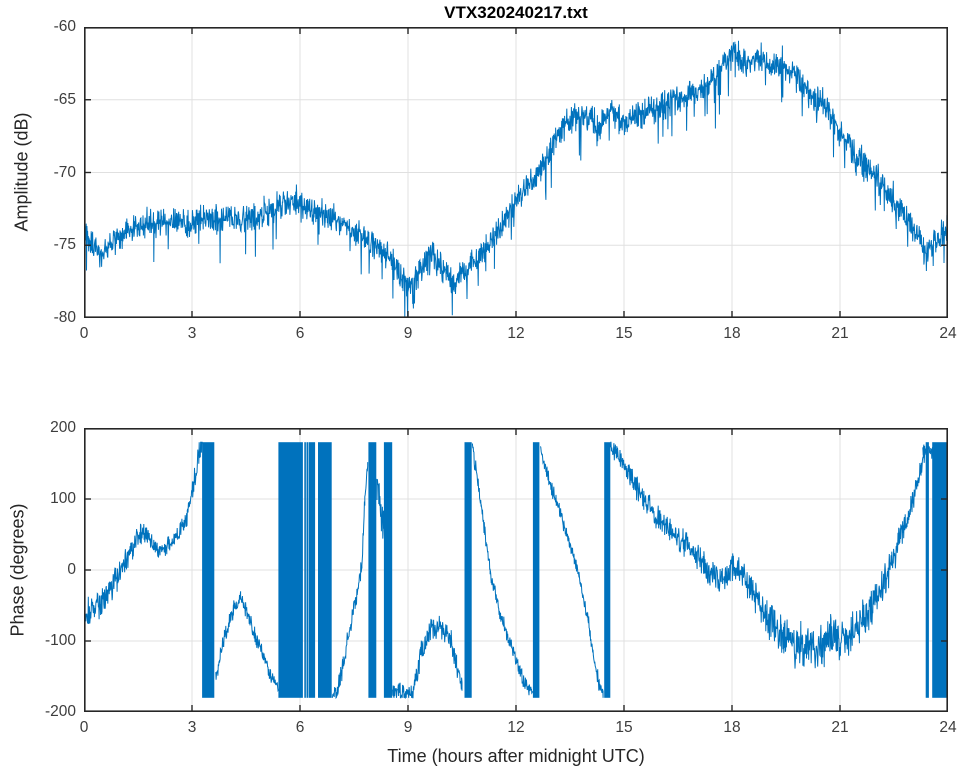  What do you see at coordinates (63, 427) in the screenshot?
I see `y-tick-label: 200` at bounding box center [63, 427].